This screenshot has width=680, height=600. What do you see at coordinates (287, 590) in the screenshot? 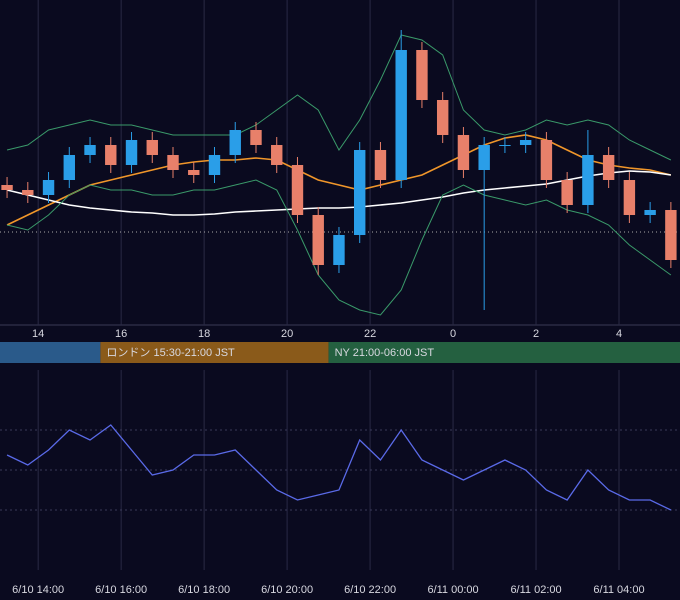
I see `x-tick-label: 6/10 20:00` at bounding box center [287, 590].